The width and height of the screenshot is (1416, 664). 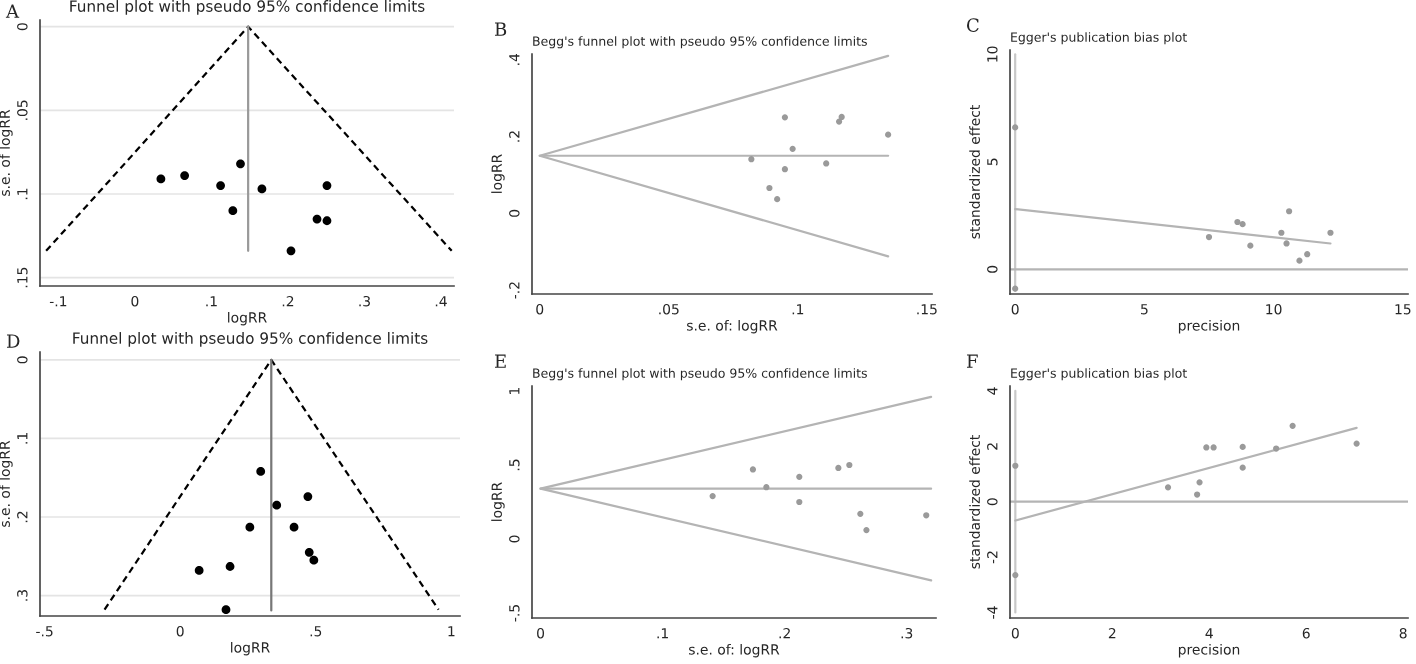 I want to click on text: A, so click(x=12, y=11).